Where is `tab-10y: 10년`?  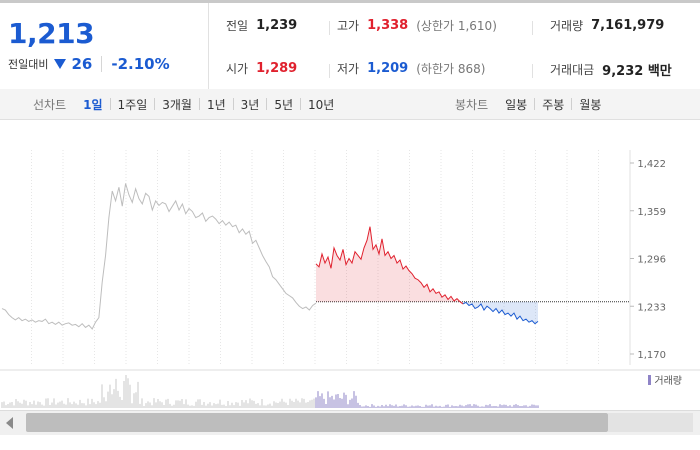 tab-10y: 10년 is located at coordinates (321, 104).